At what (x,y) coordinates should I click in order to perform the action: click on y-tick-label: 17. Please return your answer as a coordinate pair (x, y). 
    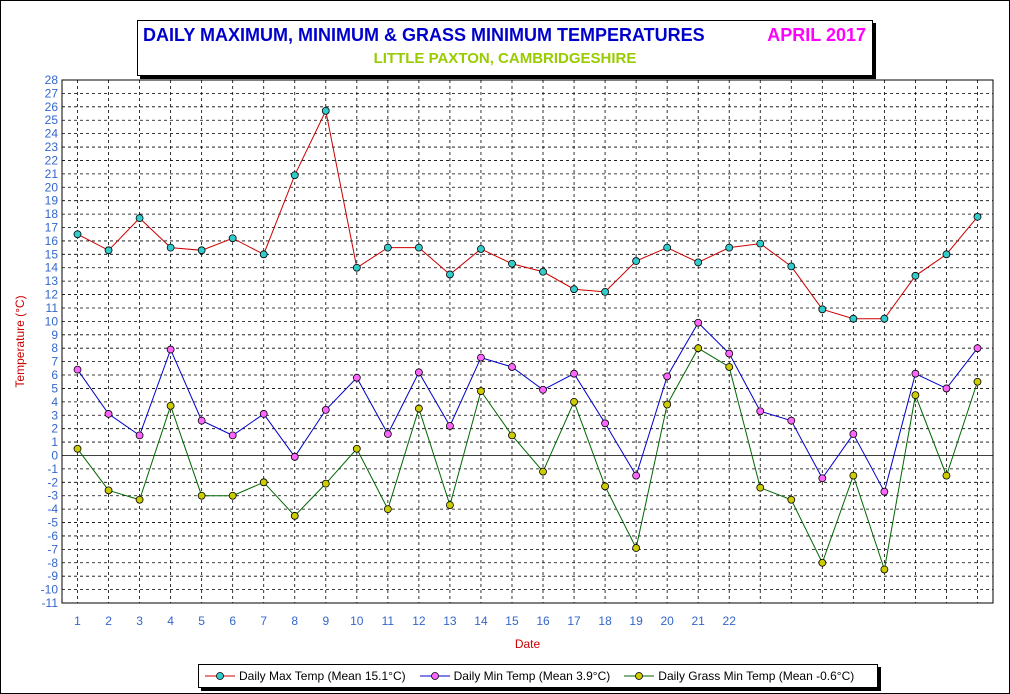
    Looking at the image, I should click on (52, 228).